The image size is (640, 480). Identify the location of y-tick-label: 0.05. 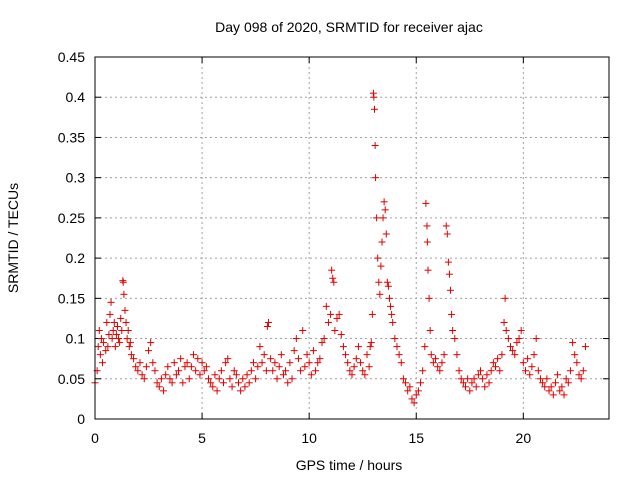
(71, 379).